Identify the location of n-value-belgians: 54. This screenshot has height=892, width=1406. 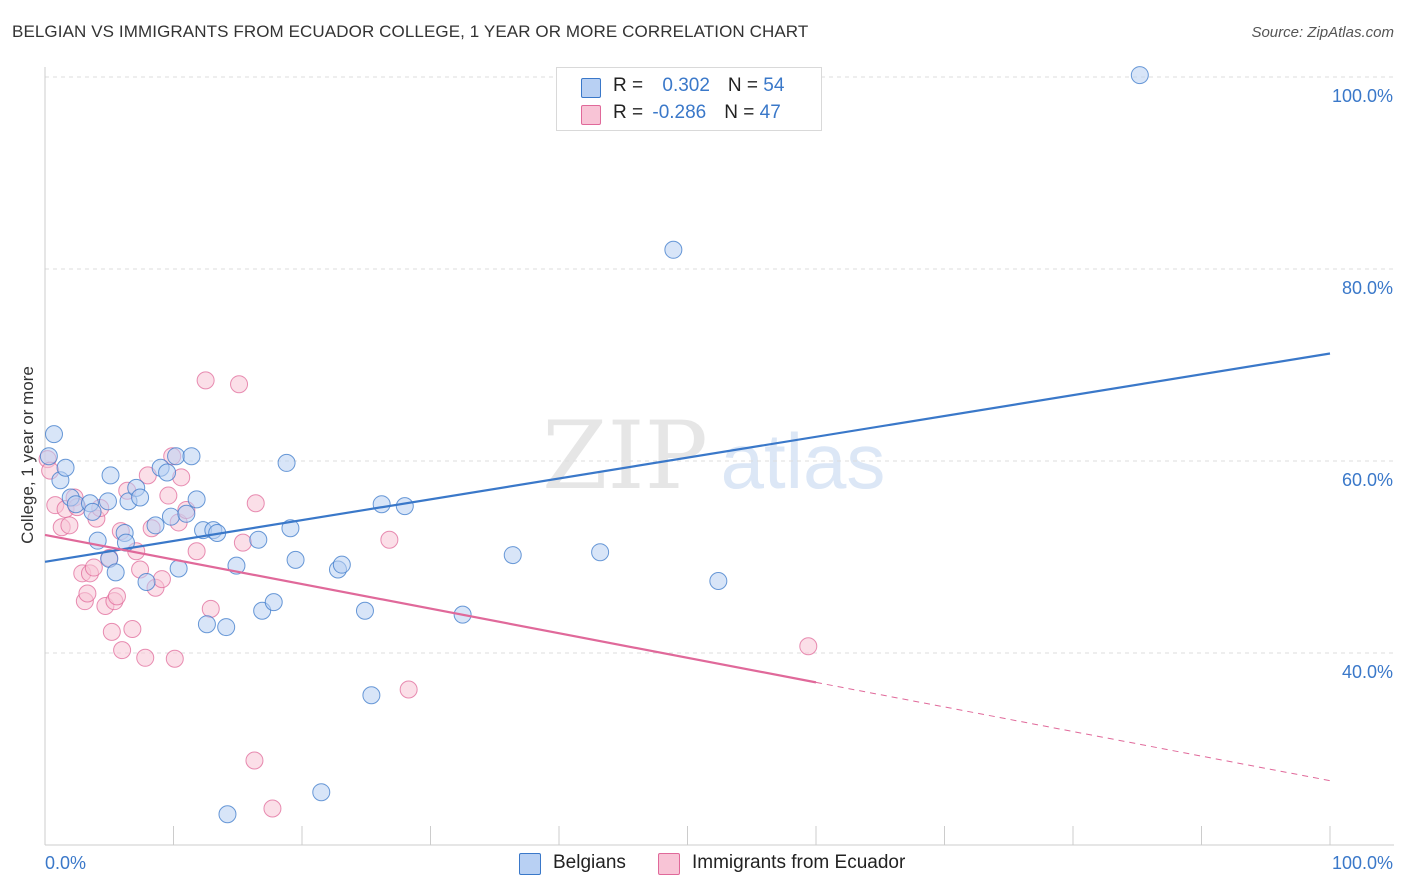
(774, 85).